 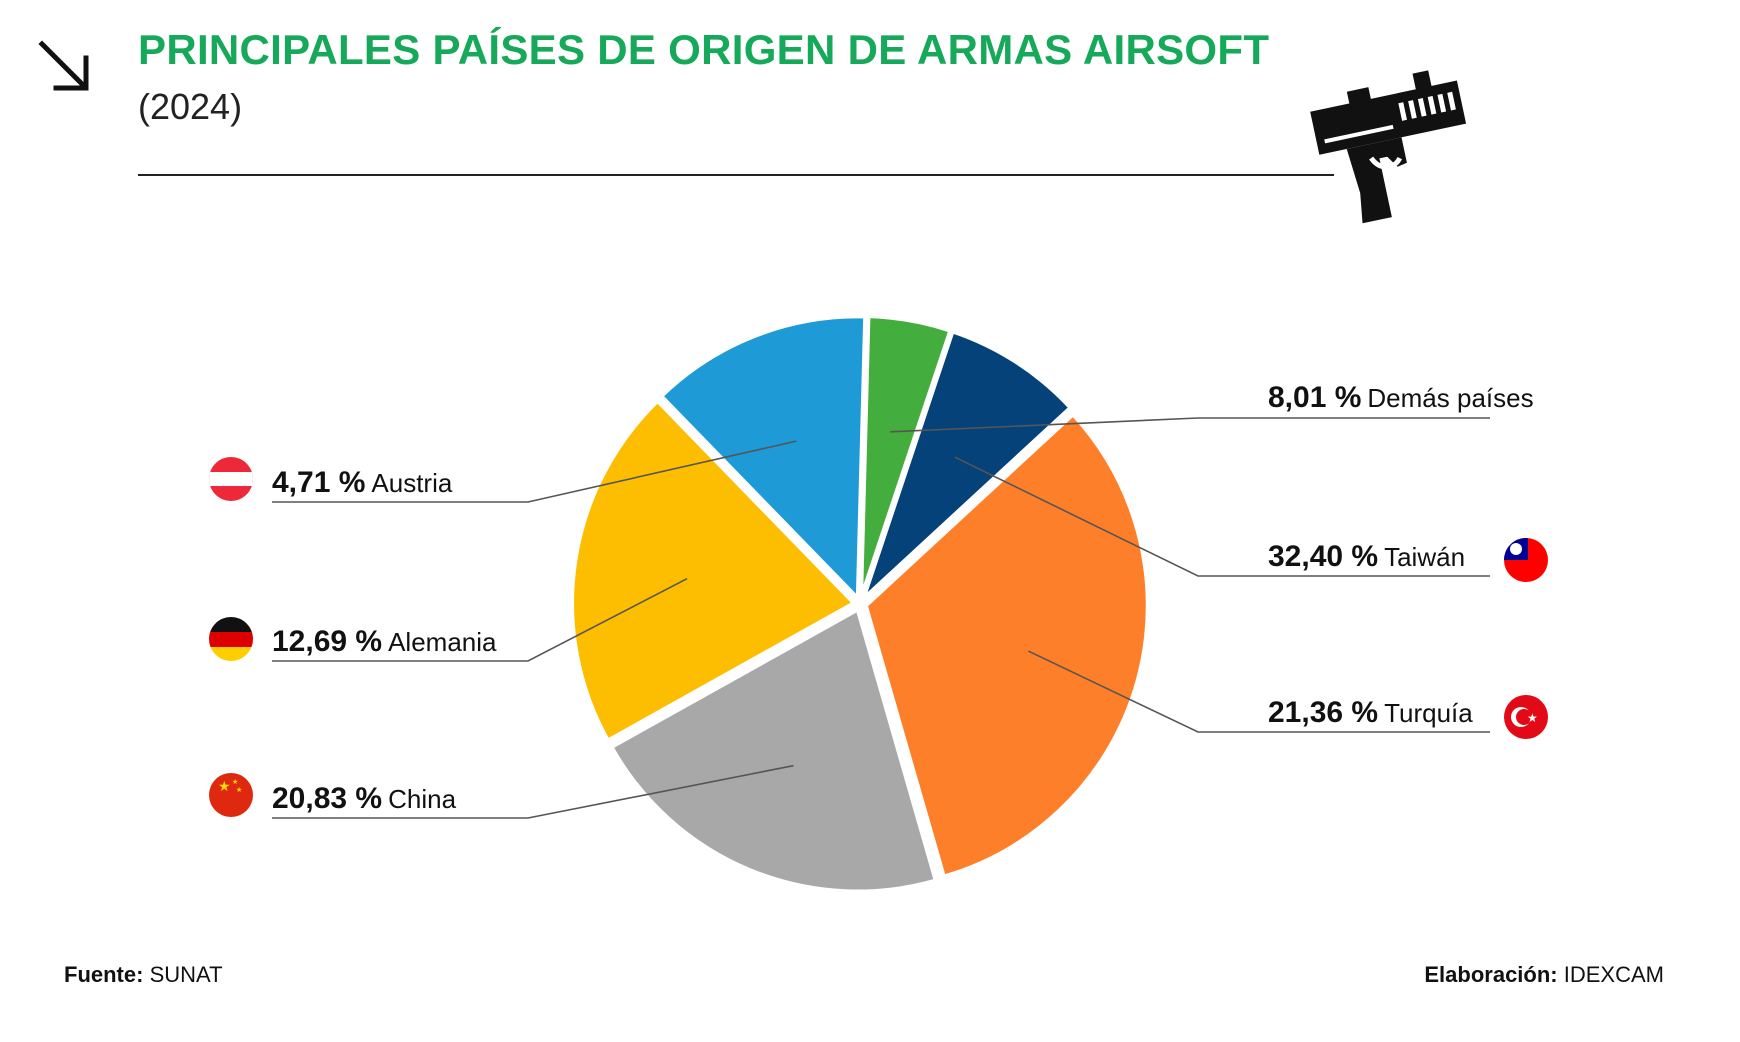 I want to click on china-name: China, so click(x=422, y=799).